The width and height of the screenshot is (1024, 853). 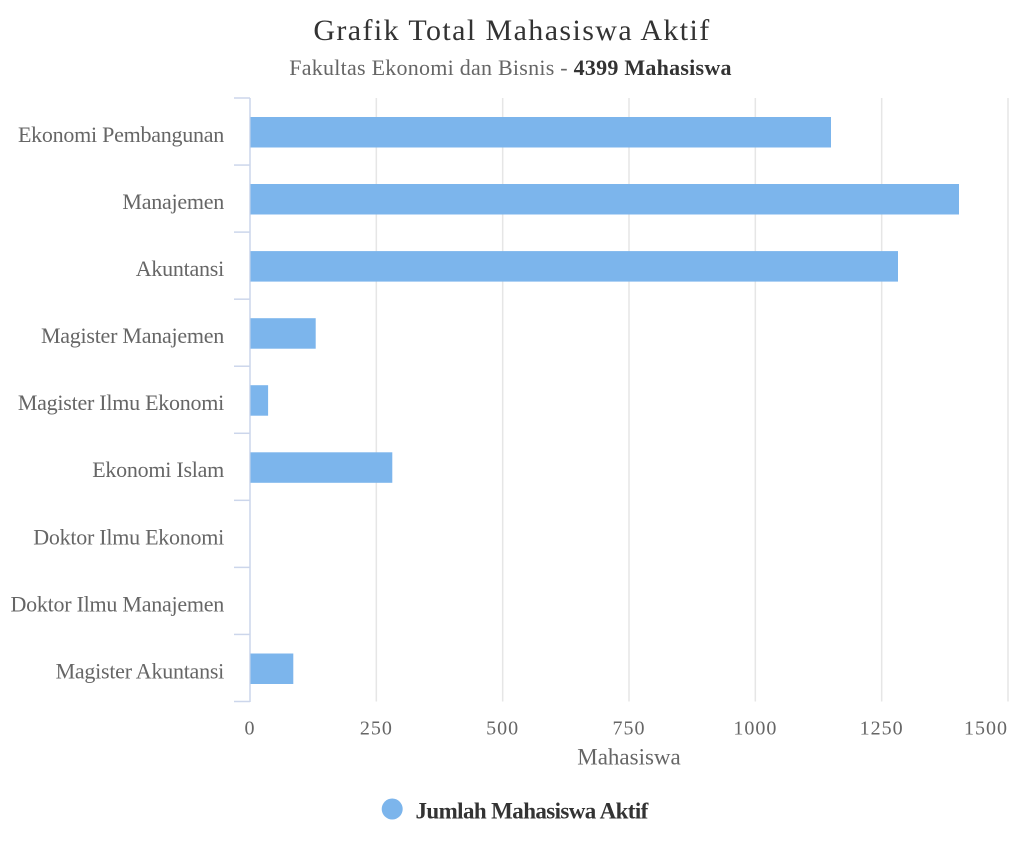 What do you see at coordinates (173, 201) in the screenshot?
I see `svg-text: Manajemen` at bounding box center [173, 201].